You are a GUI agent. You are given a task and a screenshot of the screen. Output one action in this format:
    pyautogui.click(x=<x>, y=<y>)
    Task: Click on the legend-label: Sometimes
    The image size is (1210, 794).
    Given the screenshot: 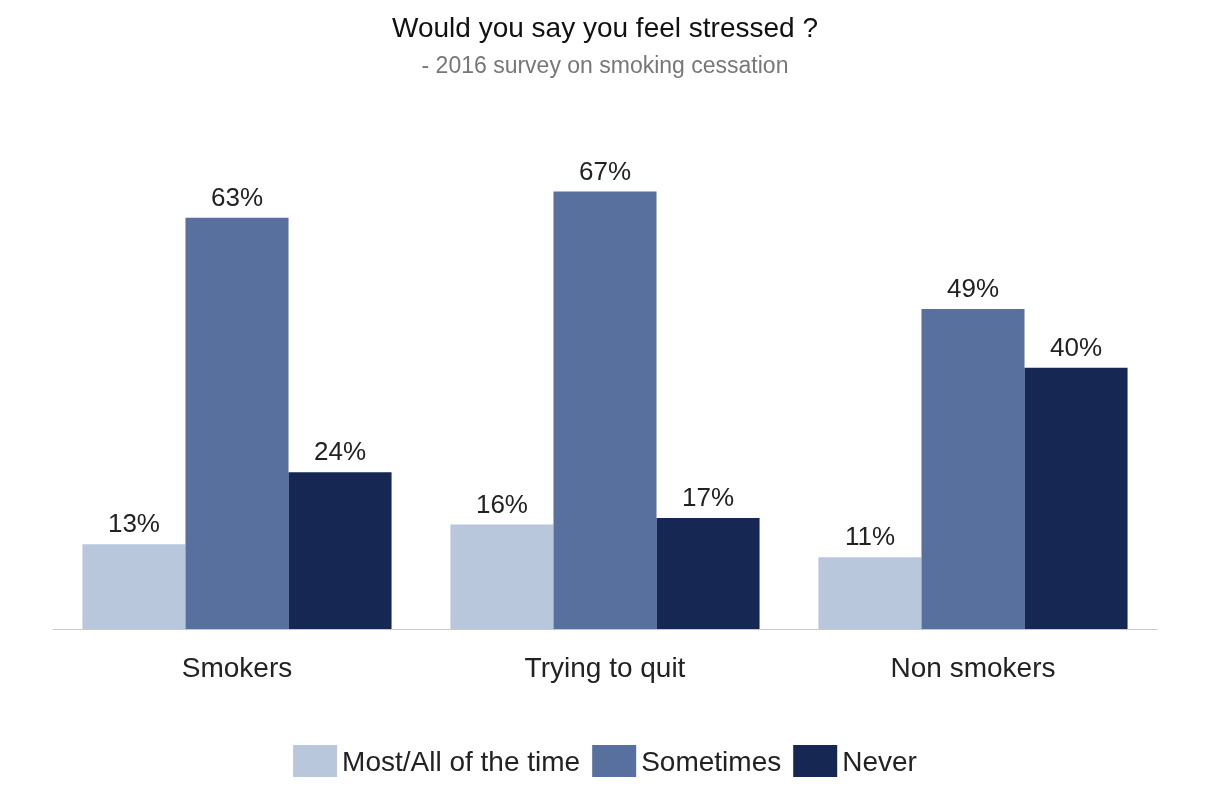 What is the action you would take?
    pyautogui.click(x=711, y=761)
    